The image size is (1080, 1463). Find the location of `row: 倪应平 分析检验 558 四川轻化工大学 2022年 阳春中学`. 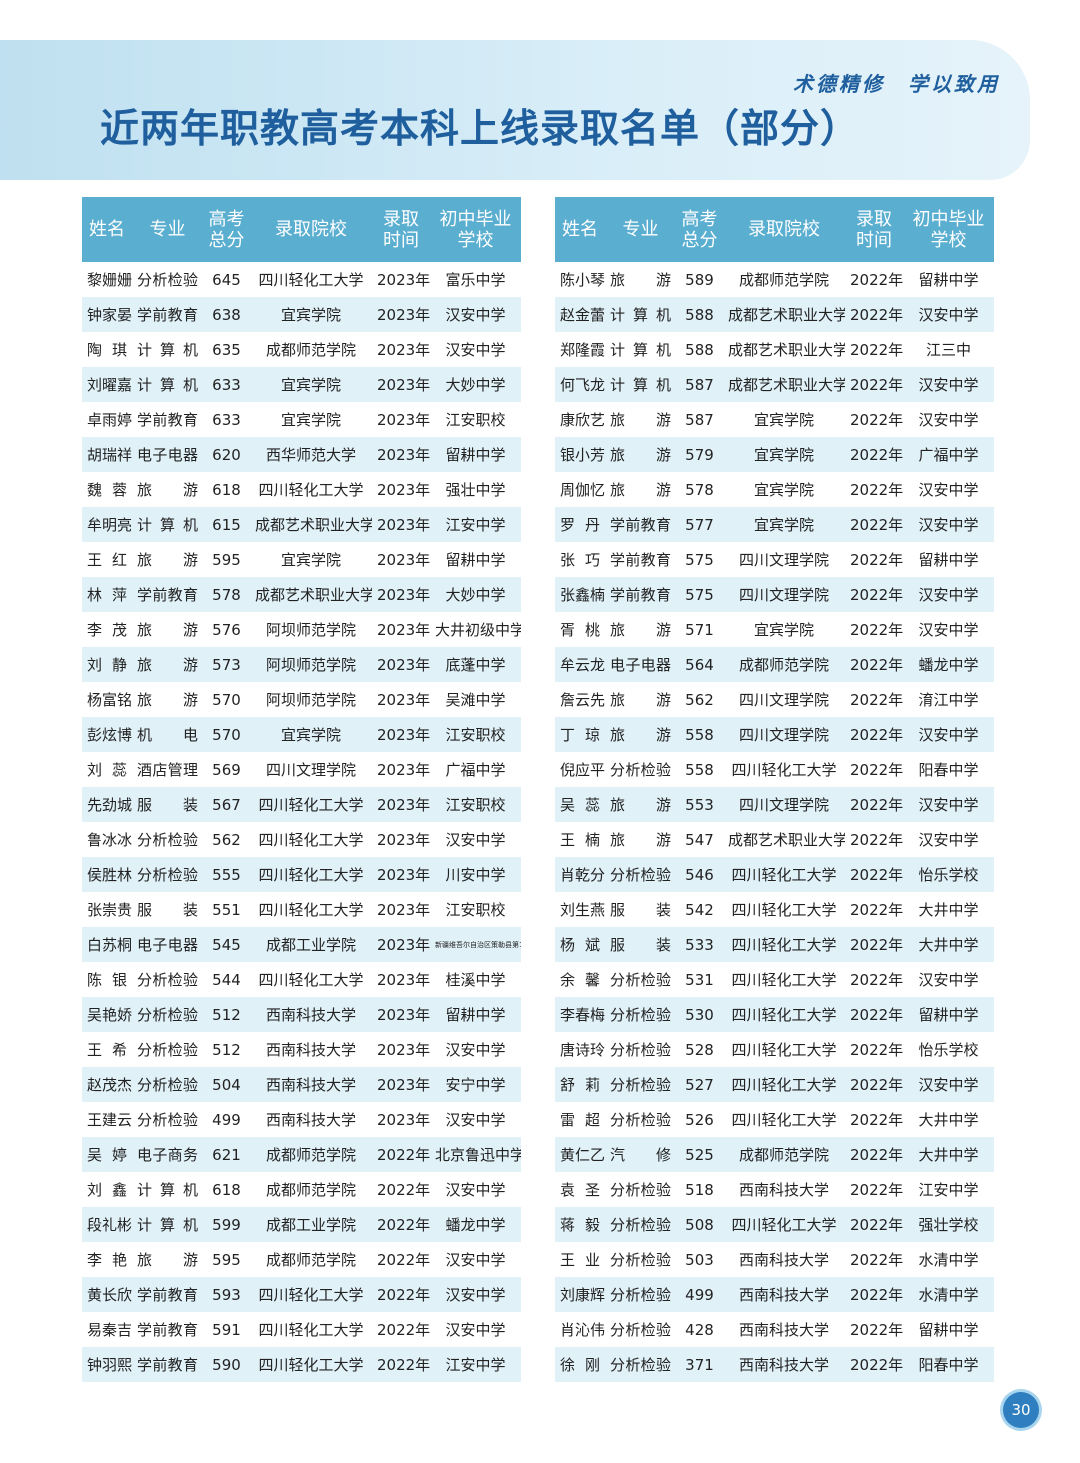

row: 倪应平 分析检验 558 四川轻化工大学 2022年 阳春中学 is located at coordinates (774, 769).